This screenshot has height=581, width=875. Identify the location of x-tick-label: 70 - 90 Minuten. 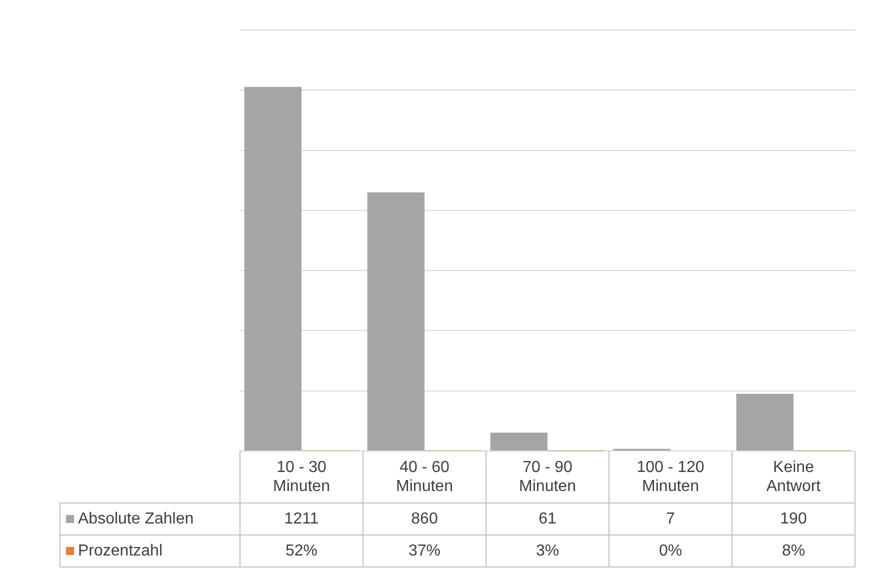
(547, 476).